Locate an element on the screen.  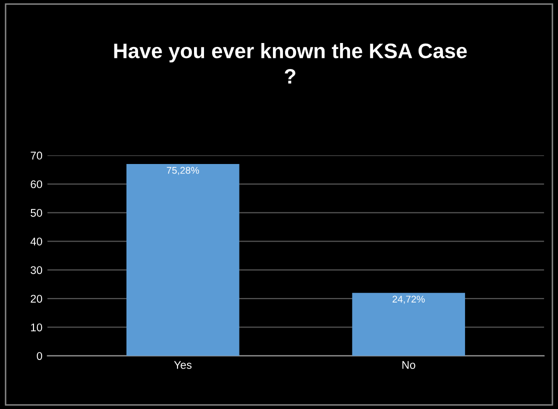
chart-title: Have you ever known the KSA Case ? is located at coordinates (290, 63).